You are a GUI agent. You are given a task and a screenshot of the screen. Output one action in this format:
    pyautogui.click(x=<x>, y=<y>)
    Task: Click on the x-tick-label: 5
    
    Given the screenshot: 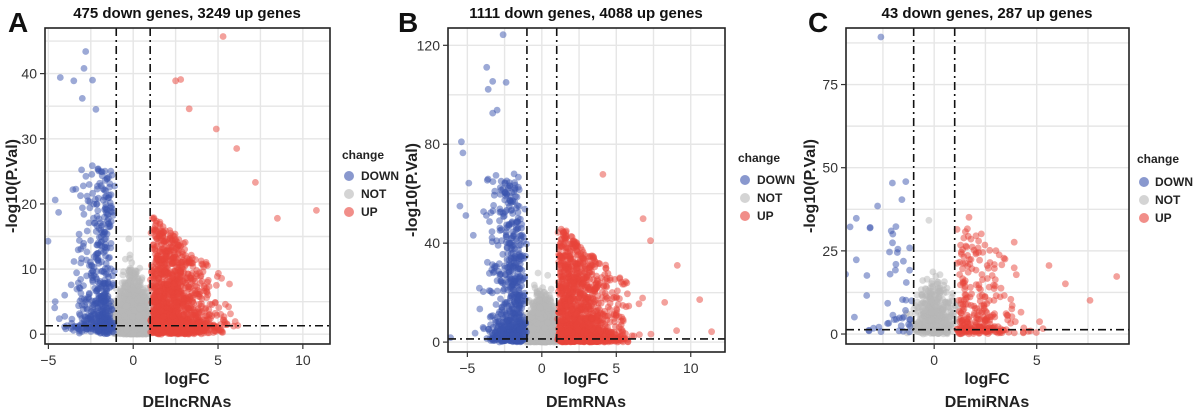 What is the action you would take?
    pyautogui.click(x=218, y=360)
    